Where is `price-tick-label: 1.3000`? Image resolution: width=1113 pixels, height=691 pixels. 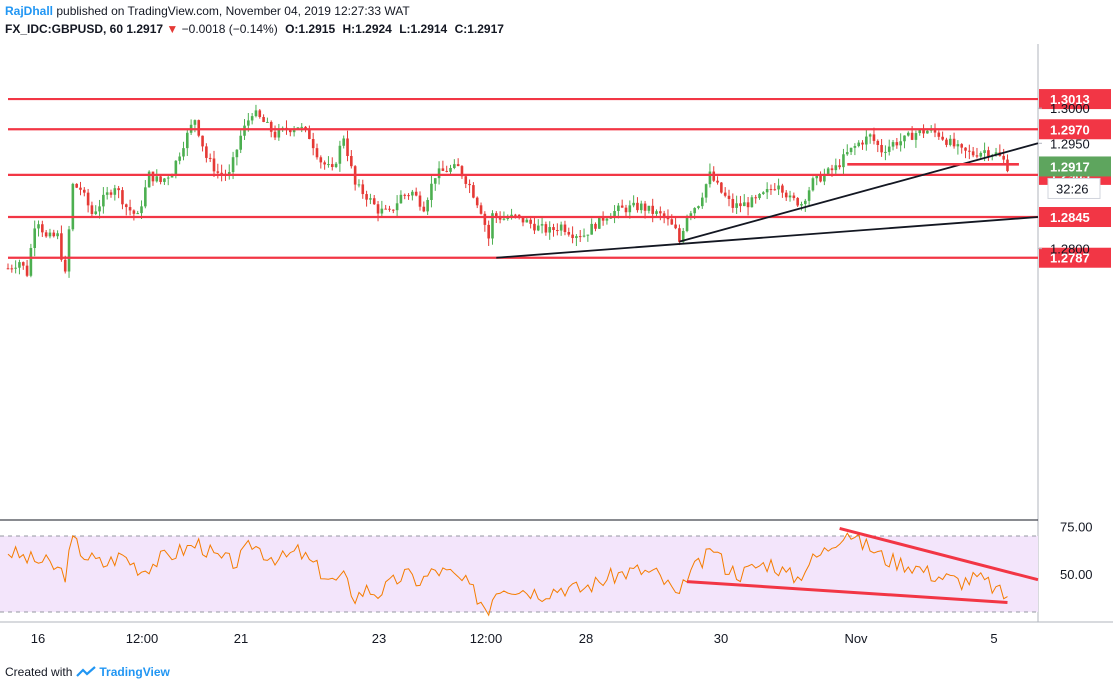
price-tick-label: 1.3000 is located at coordinates (1070, 108).